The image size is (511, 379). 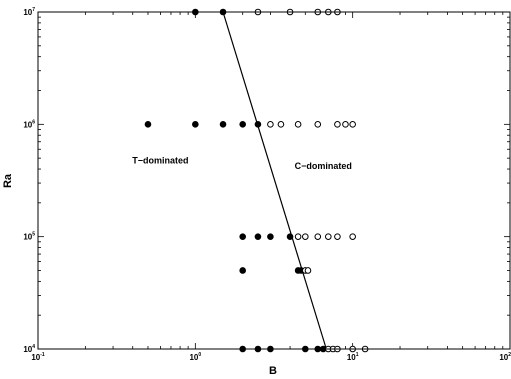 I want to click on region-label: T−dominated, so click(x=160, y=160).